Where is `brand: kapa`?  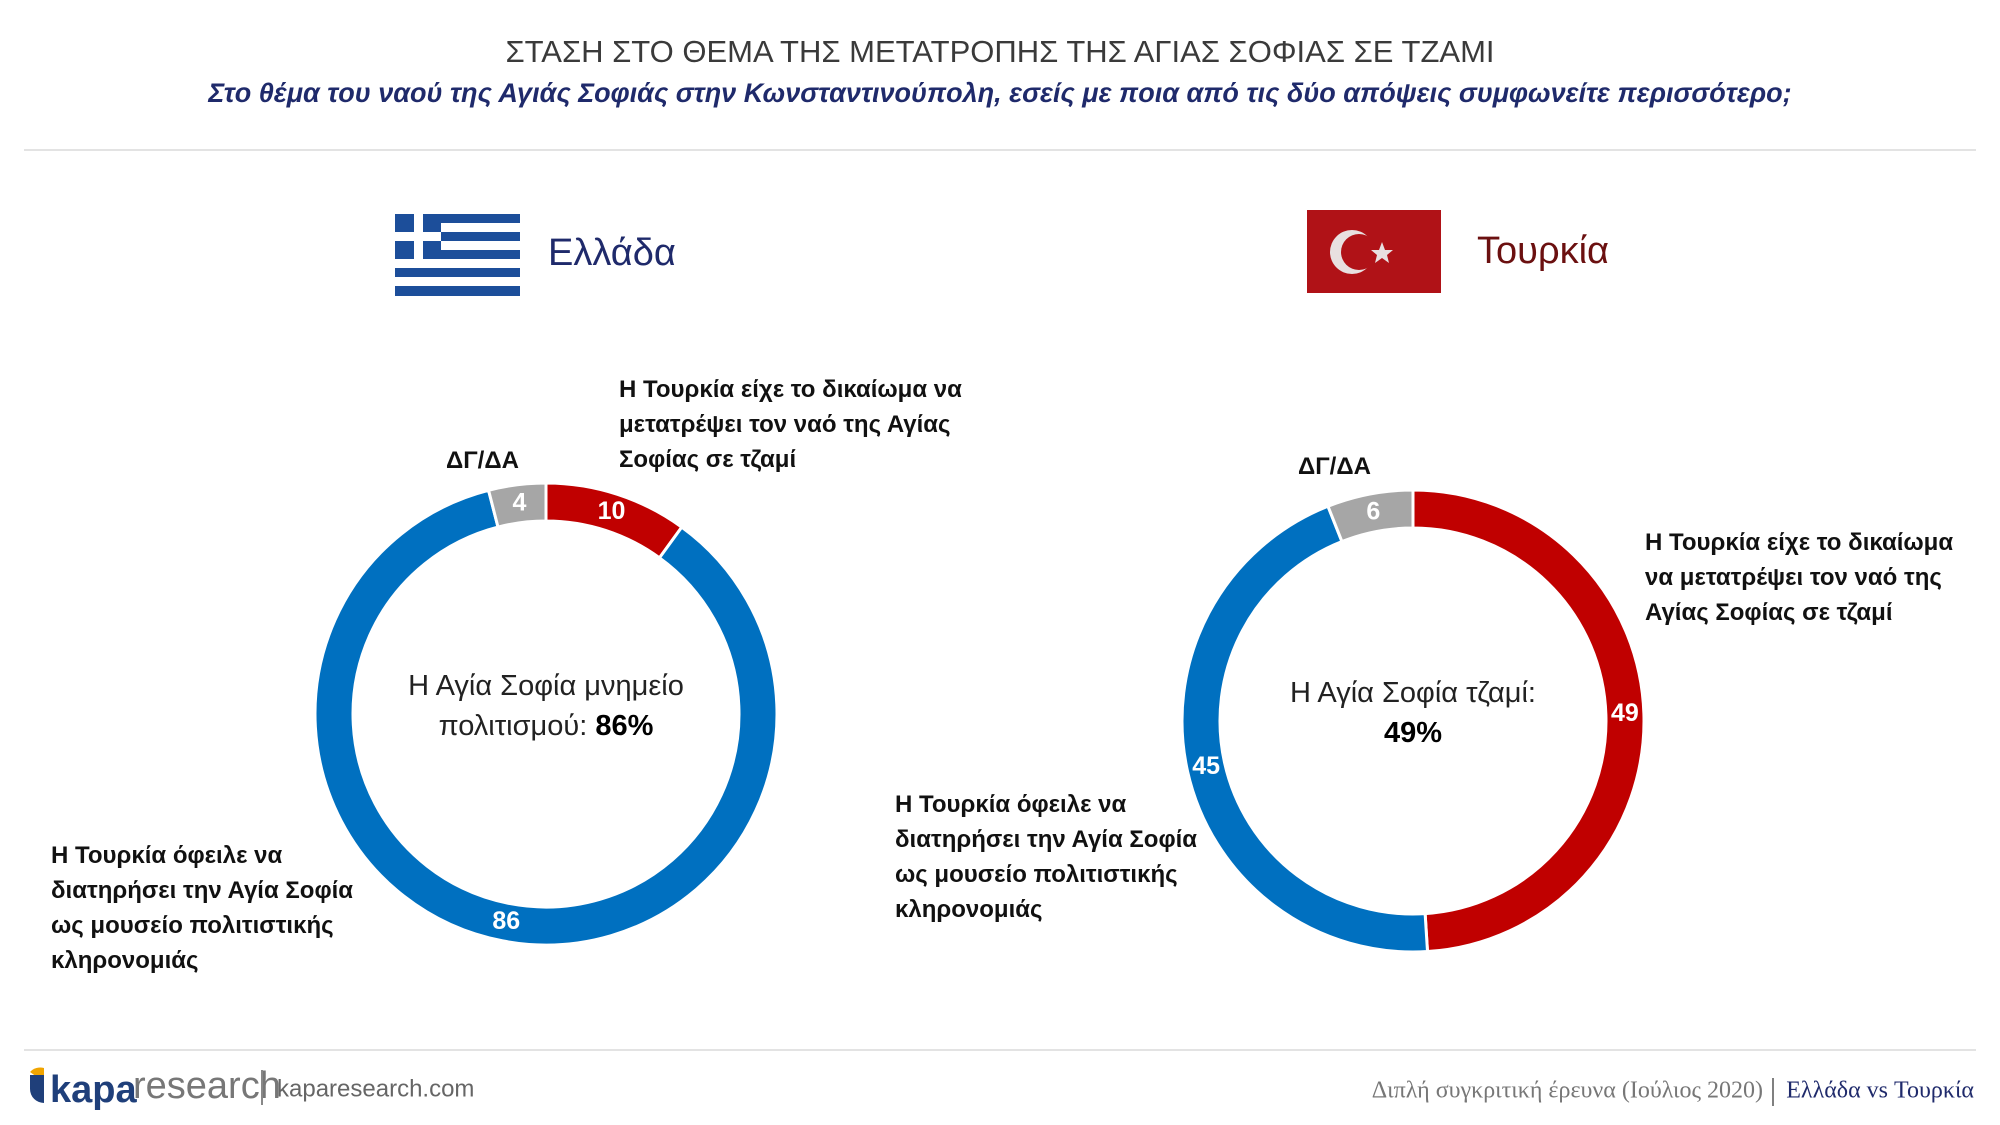 brand: kapa is located at coordinates (93, 1090).